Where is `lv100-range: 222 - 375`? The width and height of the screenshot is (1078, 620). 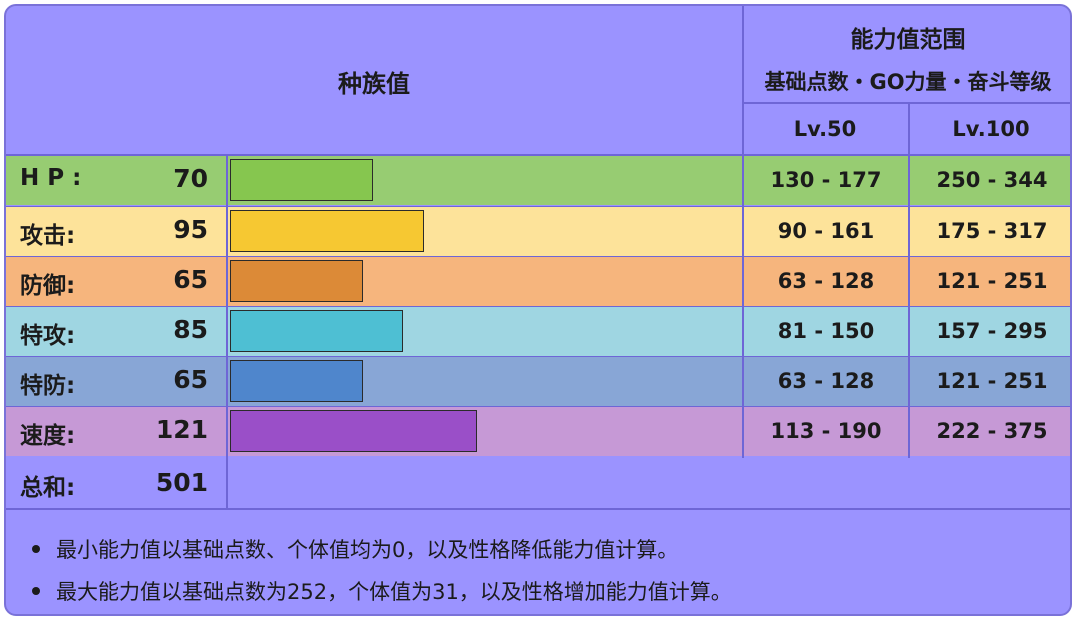 lv100-range: 222 - 375 is located at coordinates (992, 431).